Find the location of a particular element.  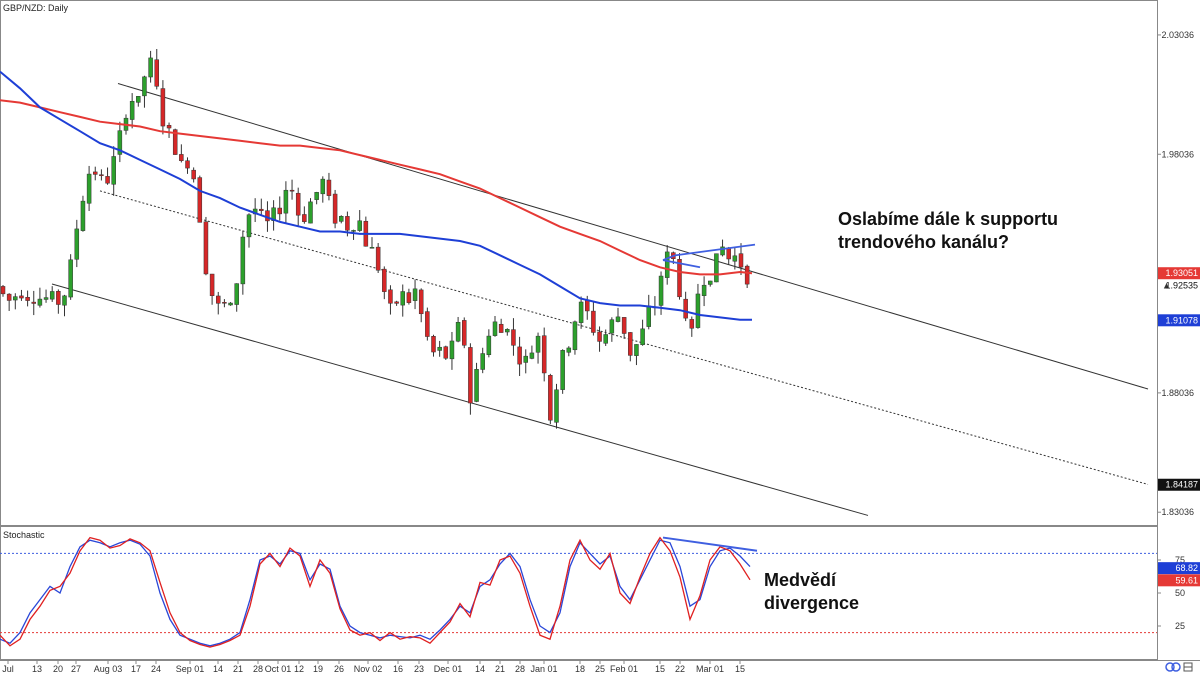

settings-icon is located at coordinates (1188, 667).